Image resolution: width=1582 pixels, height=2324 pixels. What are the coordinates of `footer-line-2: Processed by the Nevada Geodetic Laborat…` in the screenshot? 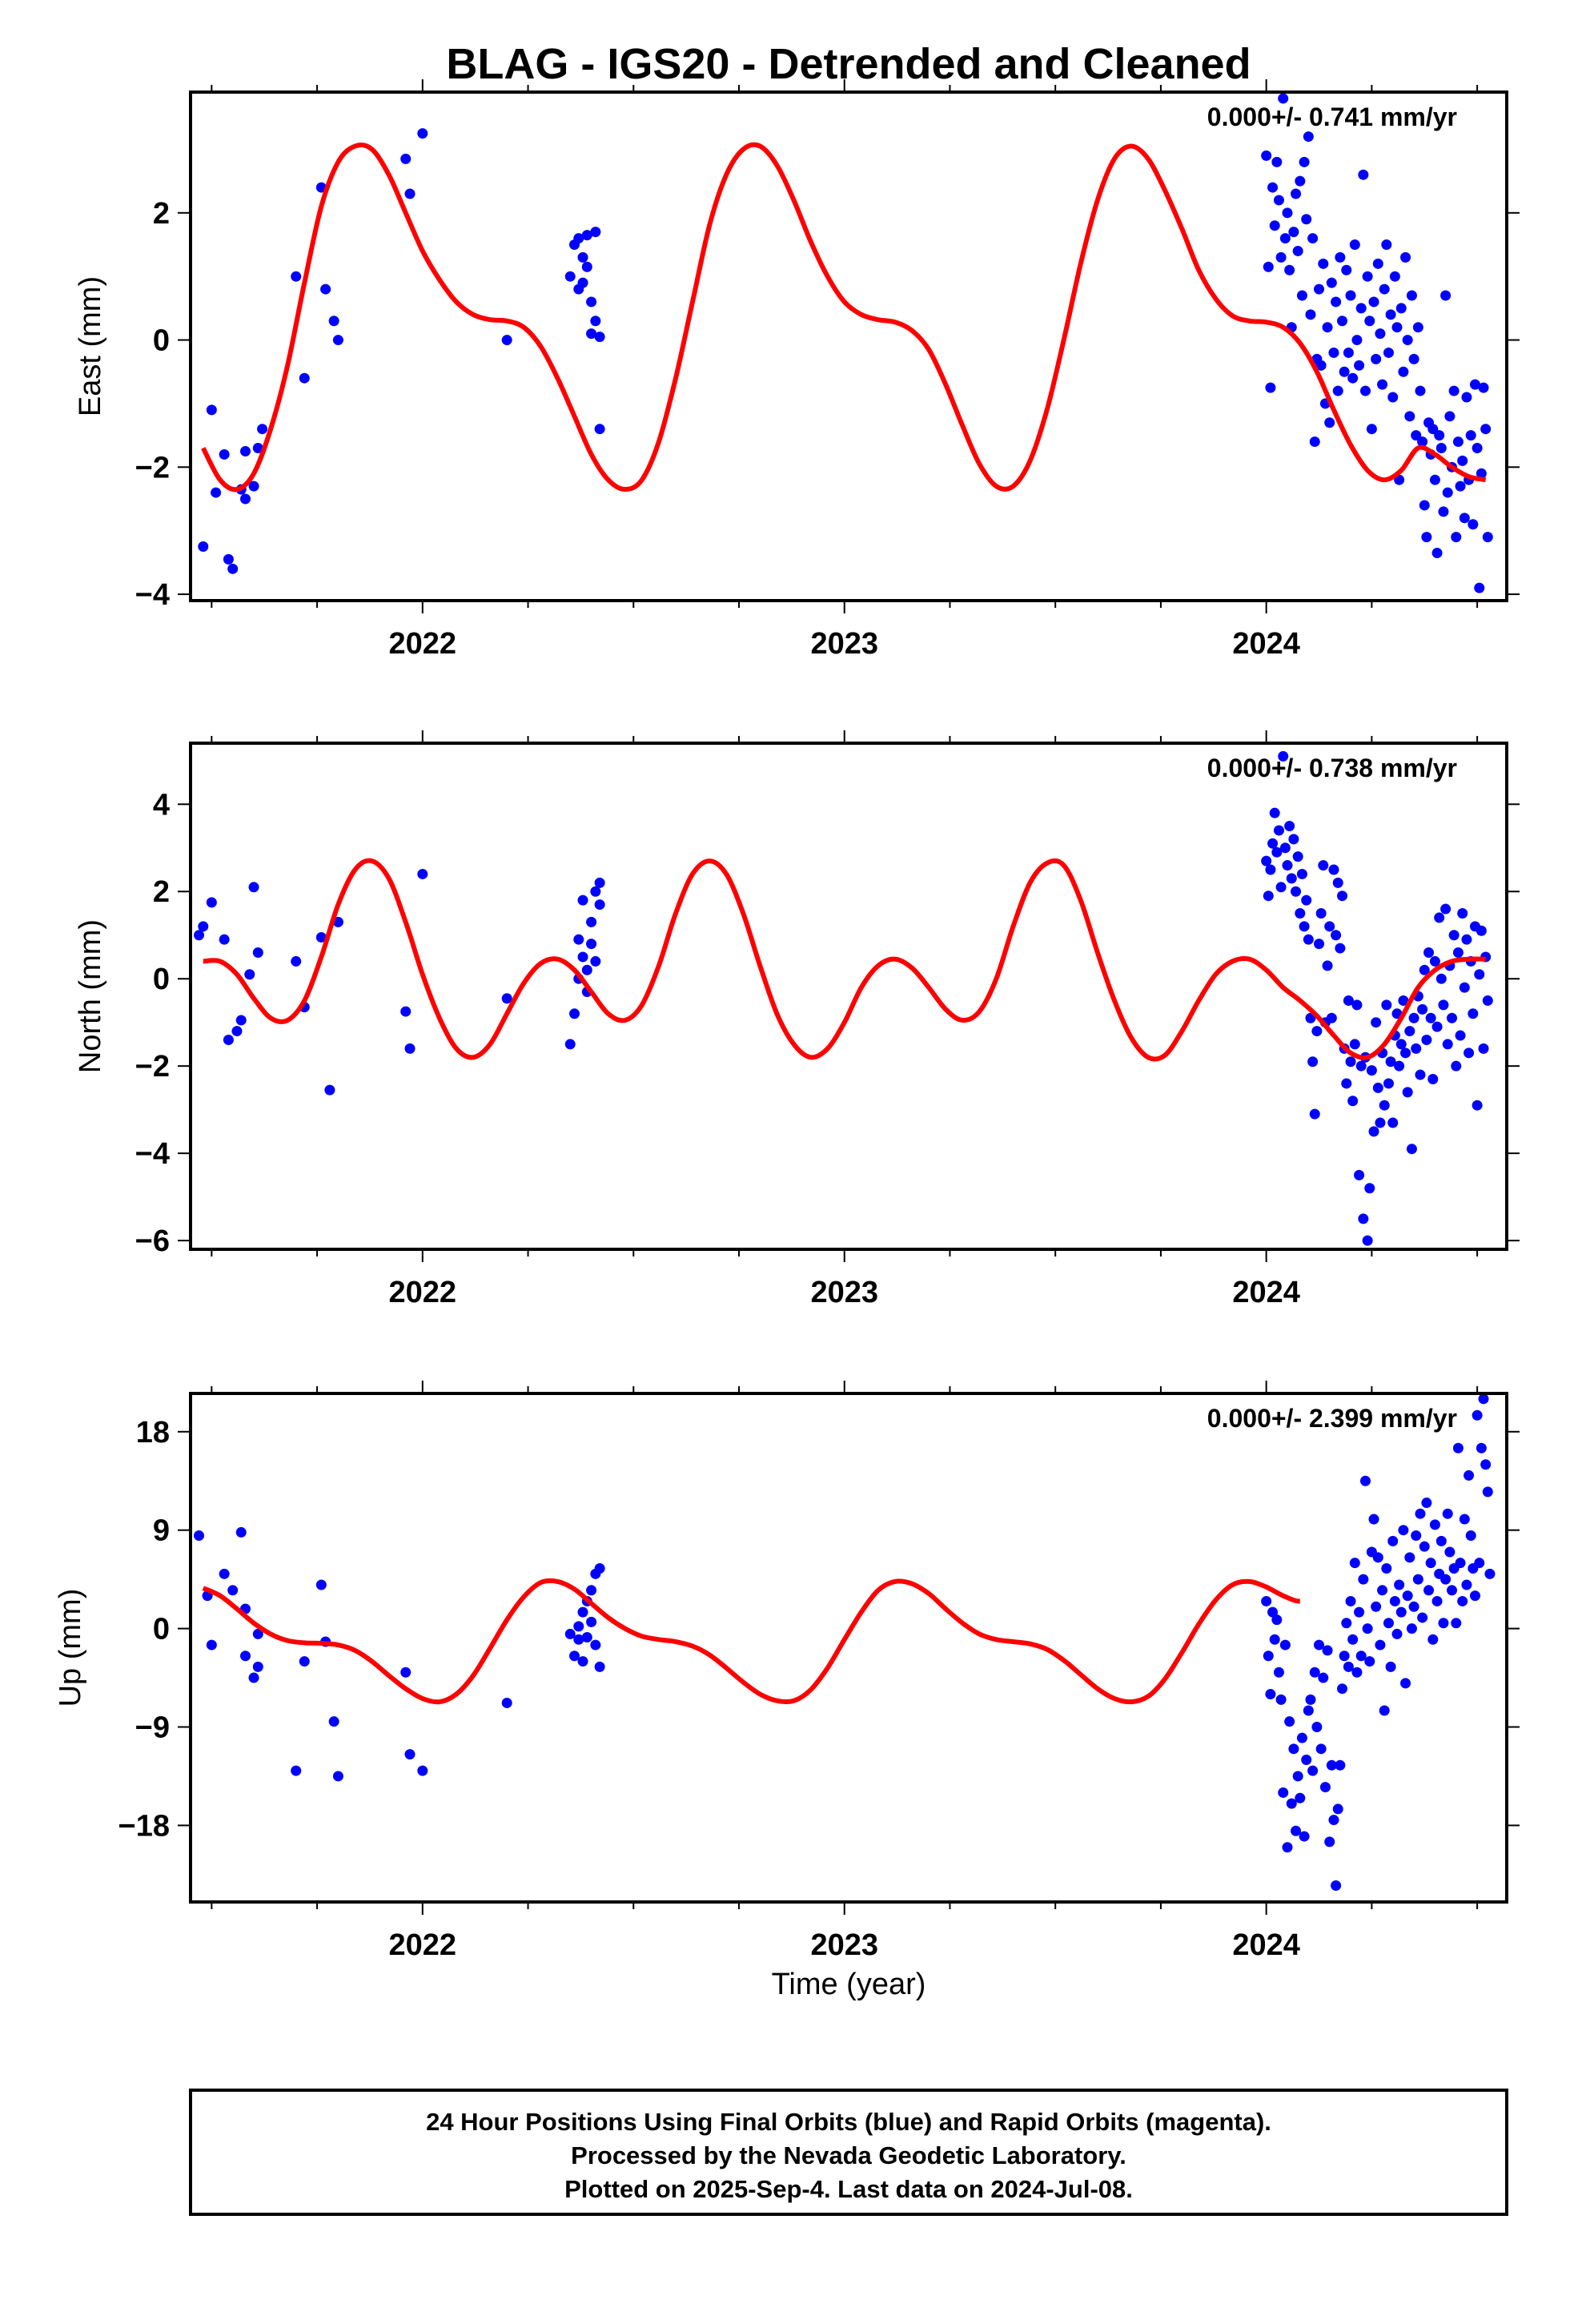 It's located at (848, 2155).